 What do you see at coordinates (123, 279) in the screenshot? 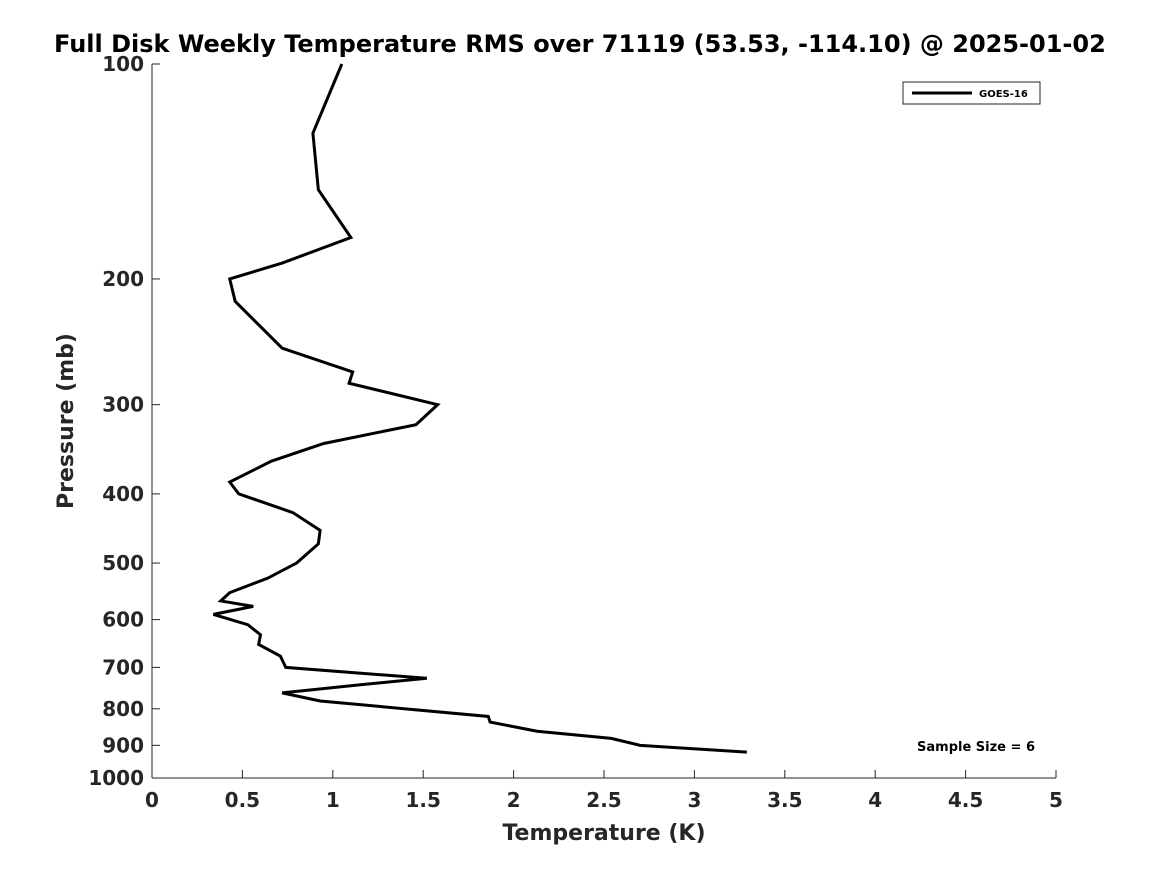
I see `y-tick-label: 200` at bounding box center [123, 279].